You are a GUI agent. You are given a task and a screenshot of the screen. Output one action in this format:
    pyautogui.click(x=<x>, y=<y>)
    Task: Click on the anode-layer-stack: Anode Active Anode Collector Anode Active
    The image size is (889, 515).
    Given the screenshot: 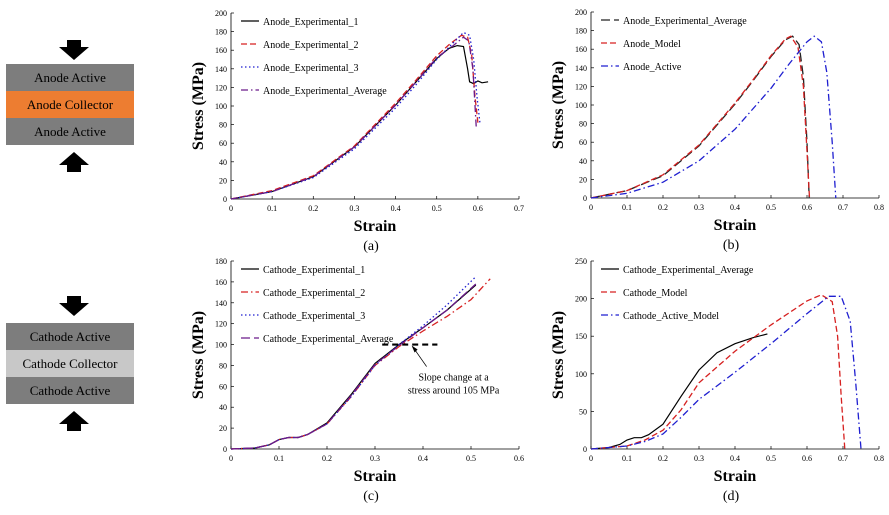 What is the action you would take?
    pyautogui.click(x=70, y=104)
    